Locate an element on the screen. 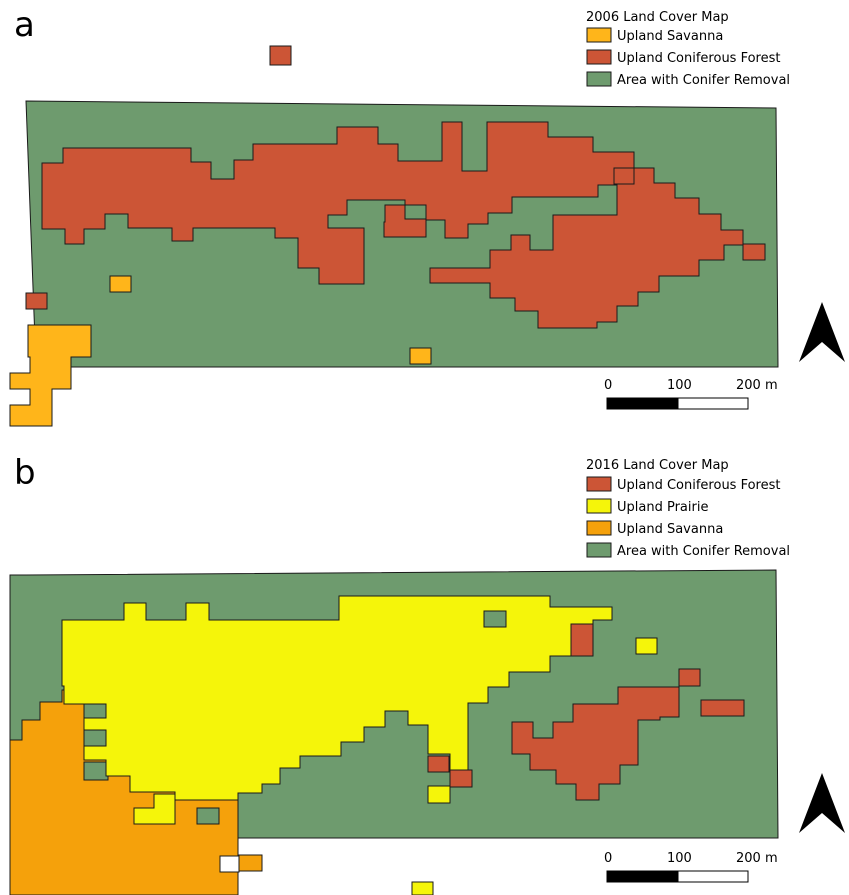  panel-b-prairie-patch-small is located at coordinates (154, 809).